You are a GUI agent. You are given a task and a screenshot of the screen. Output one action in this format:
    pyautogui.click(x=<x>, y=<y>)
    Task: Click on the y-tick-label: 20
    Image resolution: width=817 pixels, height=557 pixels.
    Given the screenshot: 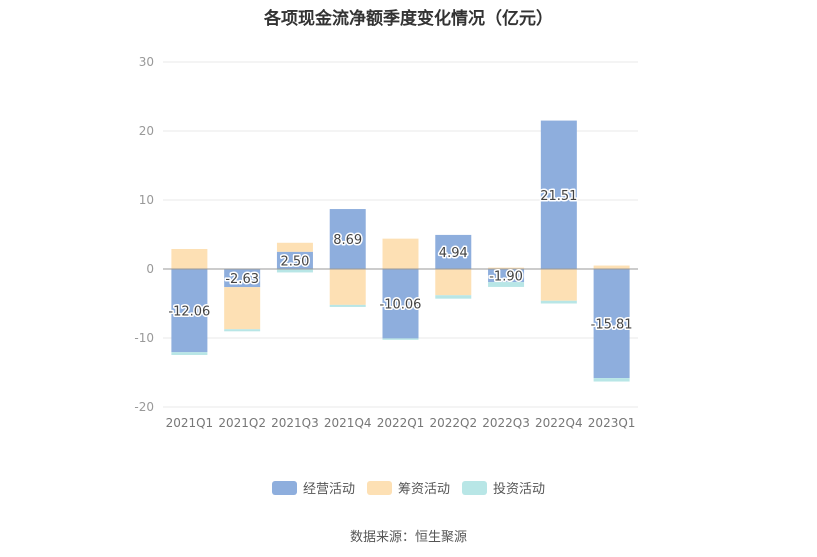 What is the action you would take?
    pyautogui.click(x=146, y=131)
    